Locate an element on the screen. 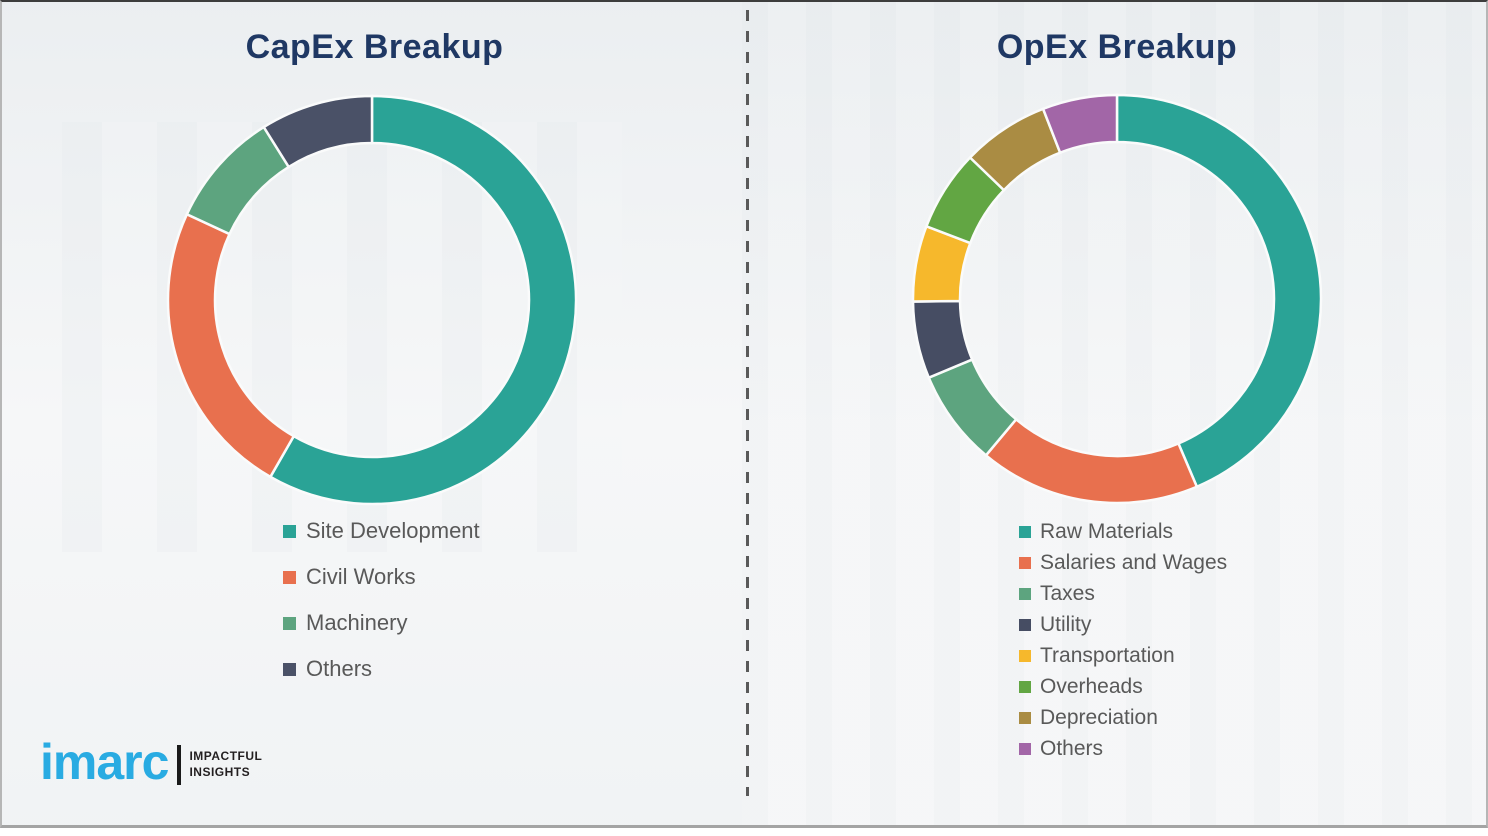  donut-segment-salaries-and-wages is located at coordinates (1091, 461).